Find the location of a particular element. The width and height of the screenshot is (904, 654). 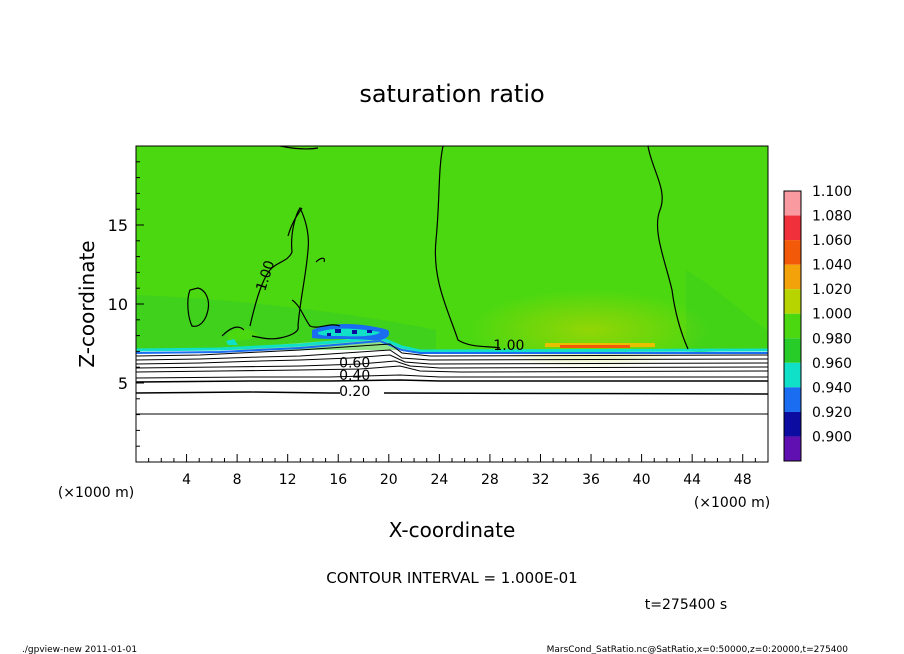

colorbar-label: 0.920 is located at coordinates (832, 413).